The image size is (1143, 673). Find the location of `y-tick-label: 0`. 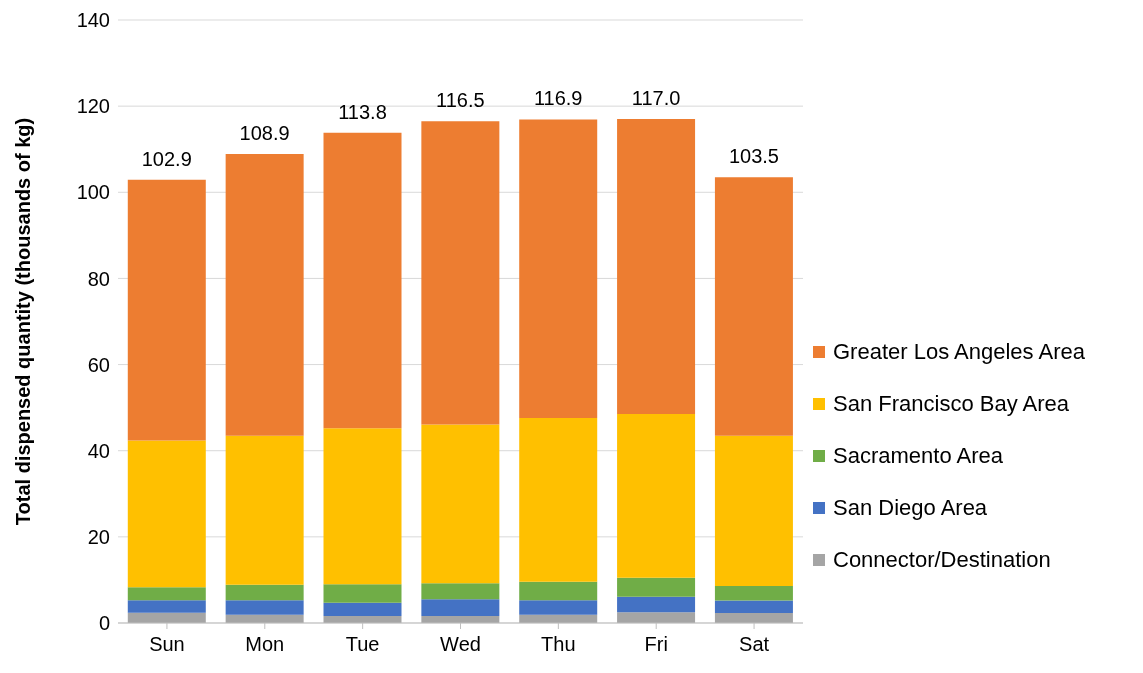

y-tick-label: 0 is located at coordinates (104, 623).